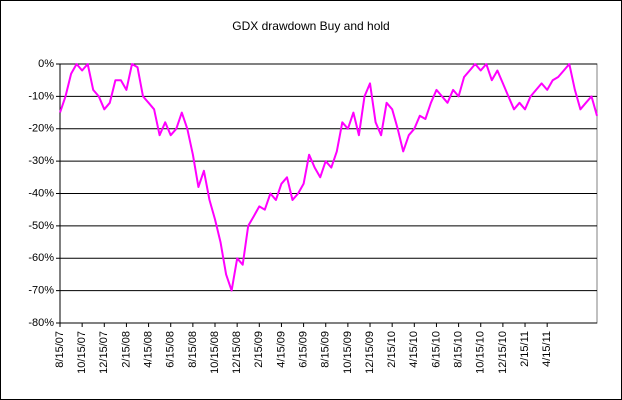  What do you see at coordinates (193, 349) in the screenshot?
I see `x-tick-label: 8/15/08` at bounding box center [193, 349].